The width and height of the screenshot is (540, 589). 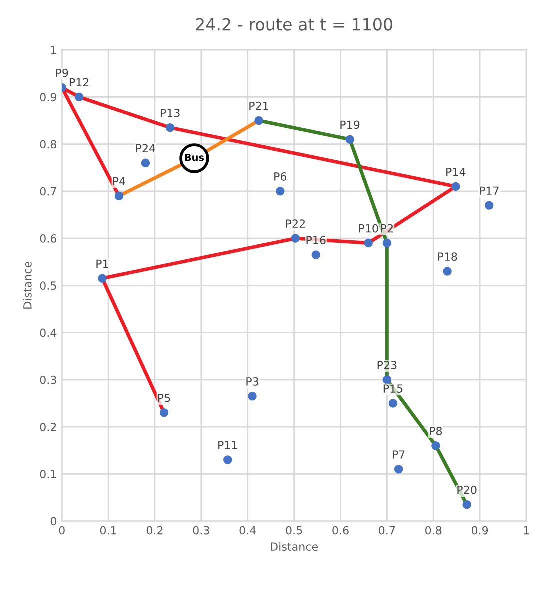 What do you see at coordinates (48, 333) in the screenshot?
I see `y-tick-label: 0.4` at bounding box center [48, 333].